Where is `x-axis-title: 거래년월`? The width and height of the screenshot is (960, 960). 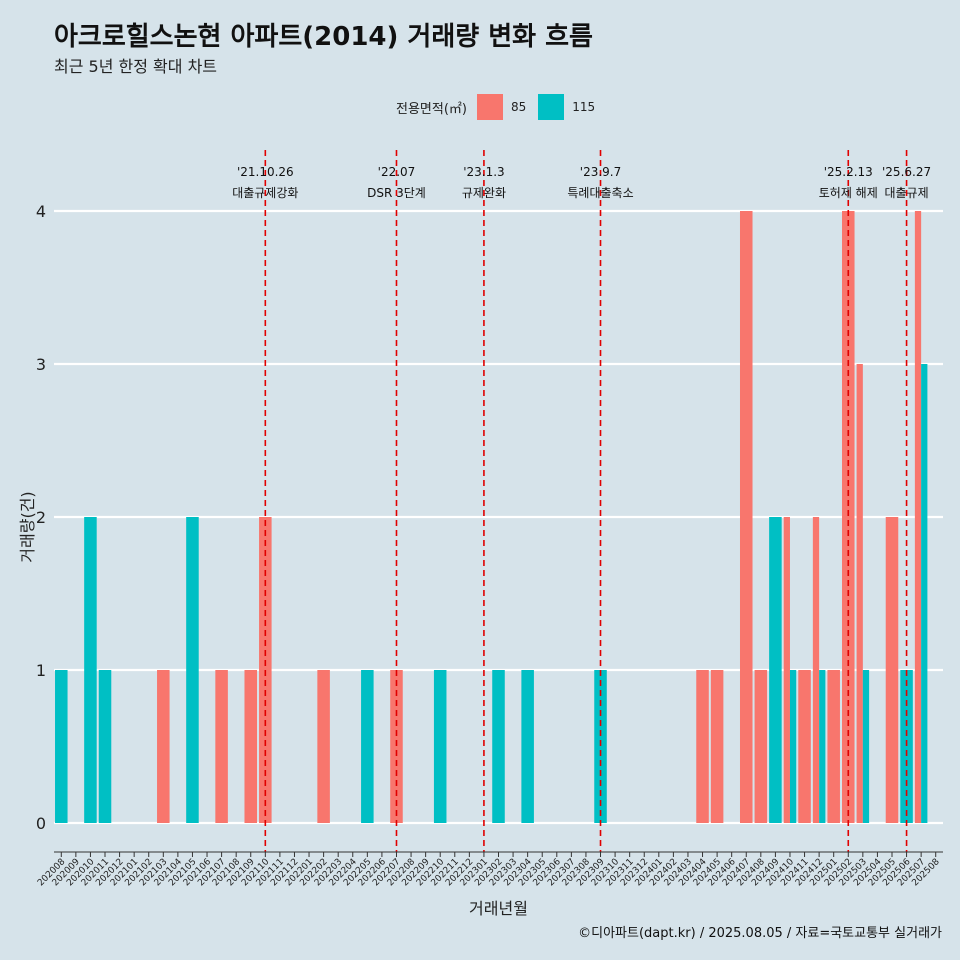 x-axis-title: 거래년월 is located at coordinates (498, 908).